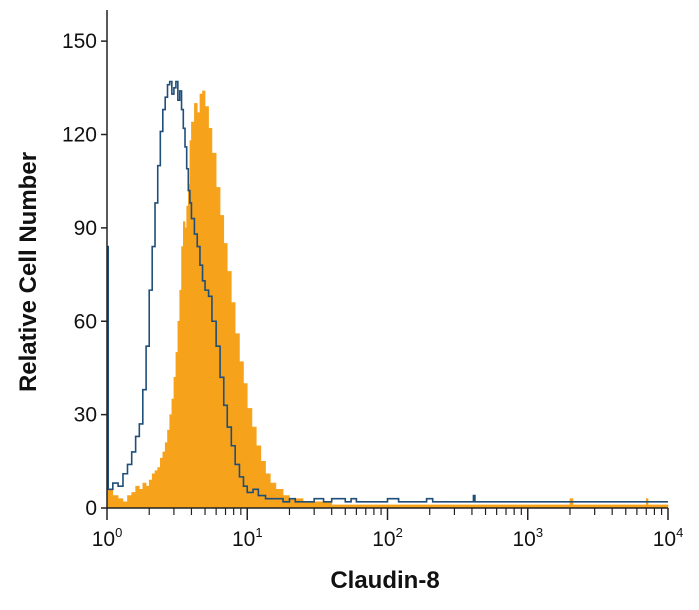 The image size is (699, 610). What do you see at coordinates (85, 321) in the screenshot?
I see `y-tick-label-60: 60` at bounding box center [85, 321].